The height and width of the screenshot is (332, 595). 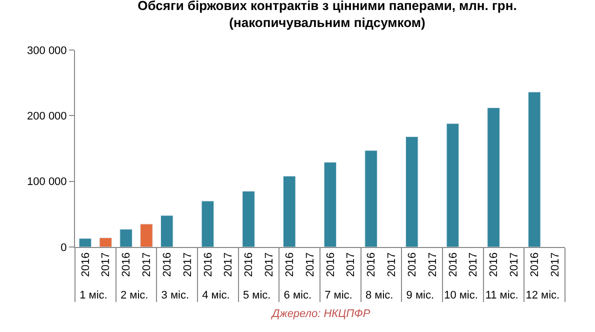 What do you see at coordinates (63, 248) in the screenshot?
I see `y-tick-label: 0` at bounding box center [63, 248].